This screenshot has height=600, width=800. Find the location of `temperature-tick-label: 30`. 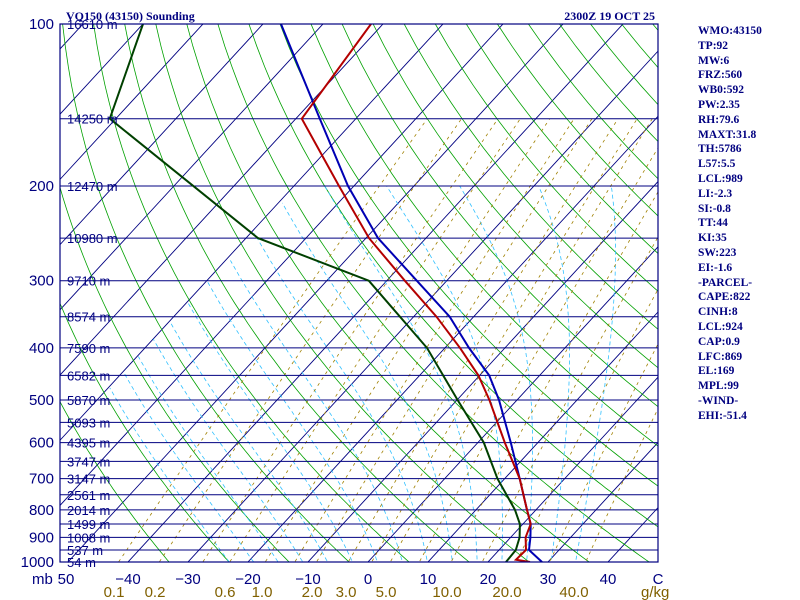

temperature-tick-label: 30 is located at coordinates (548, 579).